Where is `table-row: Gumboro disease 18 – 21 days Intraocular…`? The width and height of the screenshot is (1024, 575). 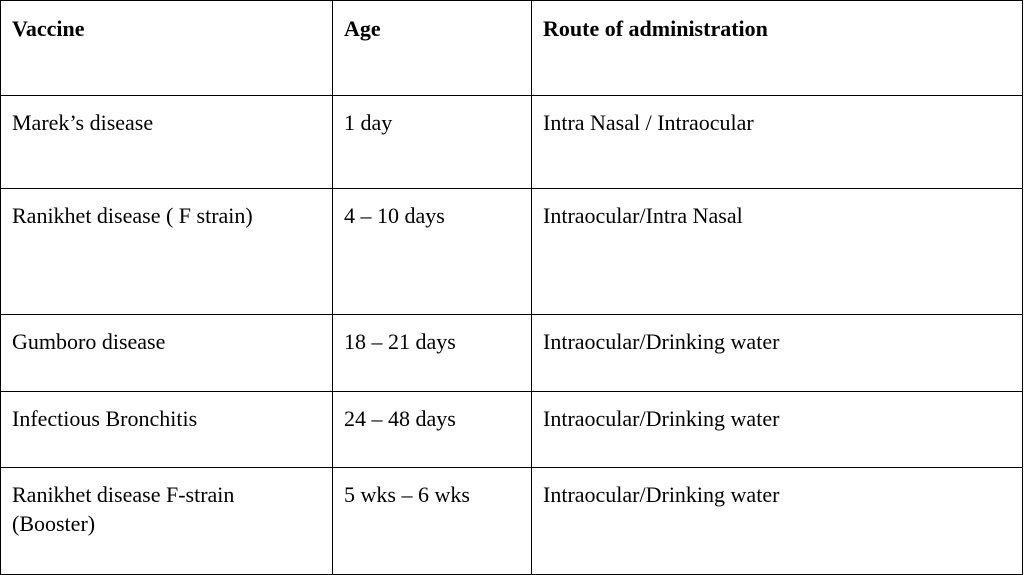 table-row: Gumboro disease 18 – 21 days Intraocular… is located at coordinates (511, 353).